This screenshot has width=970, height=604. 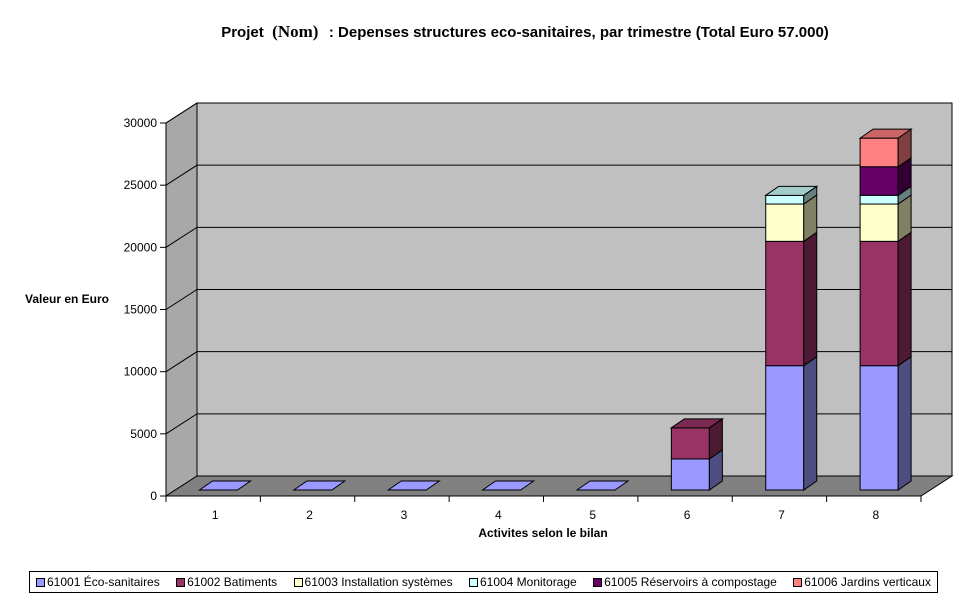 What do you see at coordinates (141, 247) in the screenshot?
I see `y-tick-label: 20000` at bounding box center [141, 247].